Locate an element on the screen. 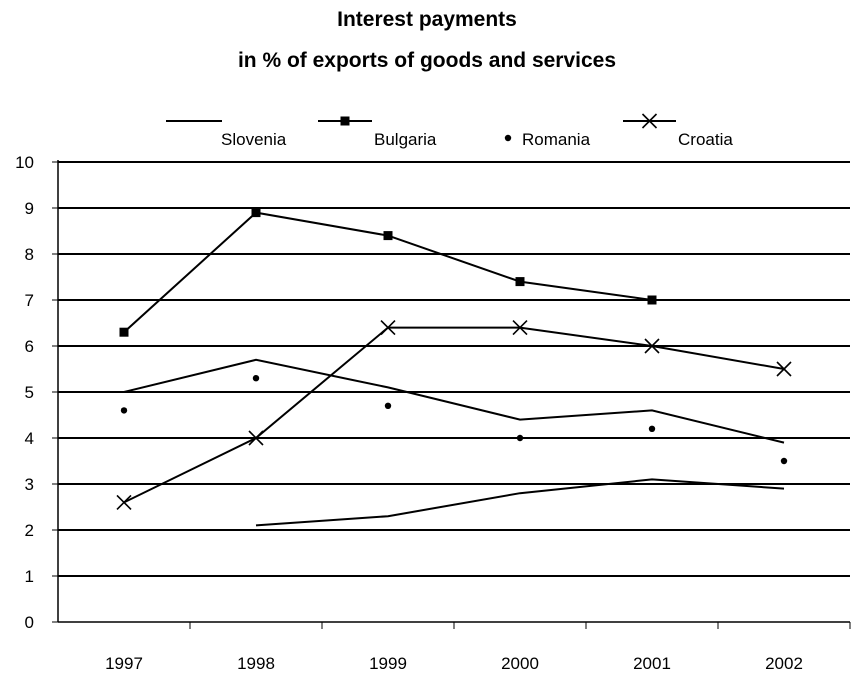 Image resolution: width=854 pixels, height=684 pixels. series-romania is located at coordinates (454, 420).